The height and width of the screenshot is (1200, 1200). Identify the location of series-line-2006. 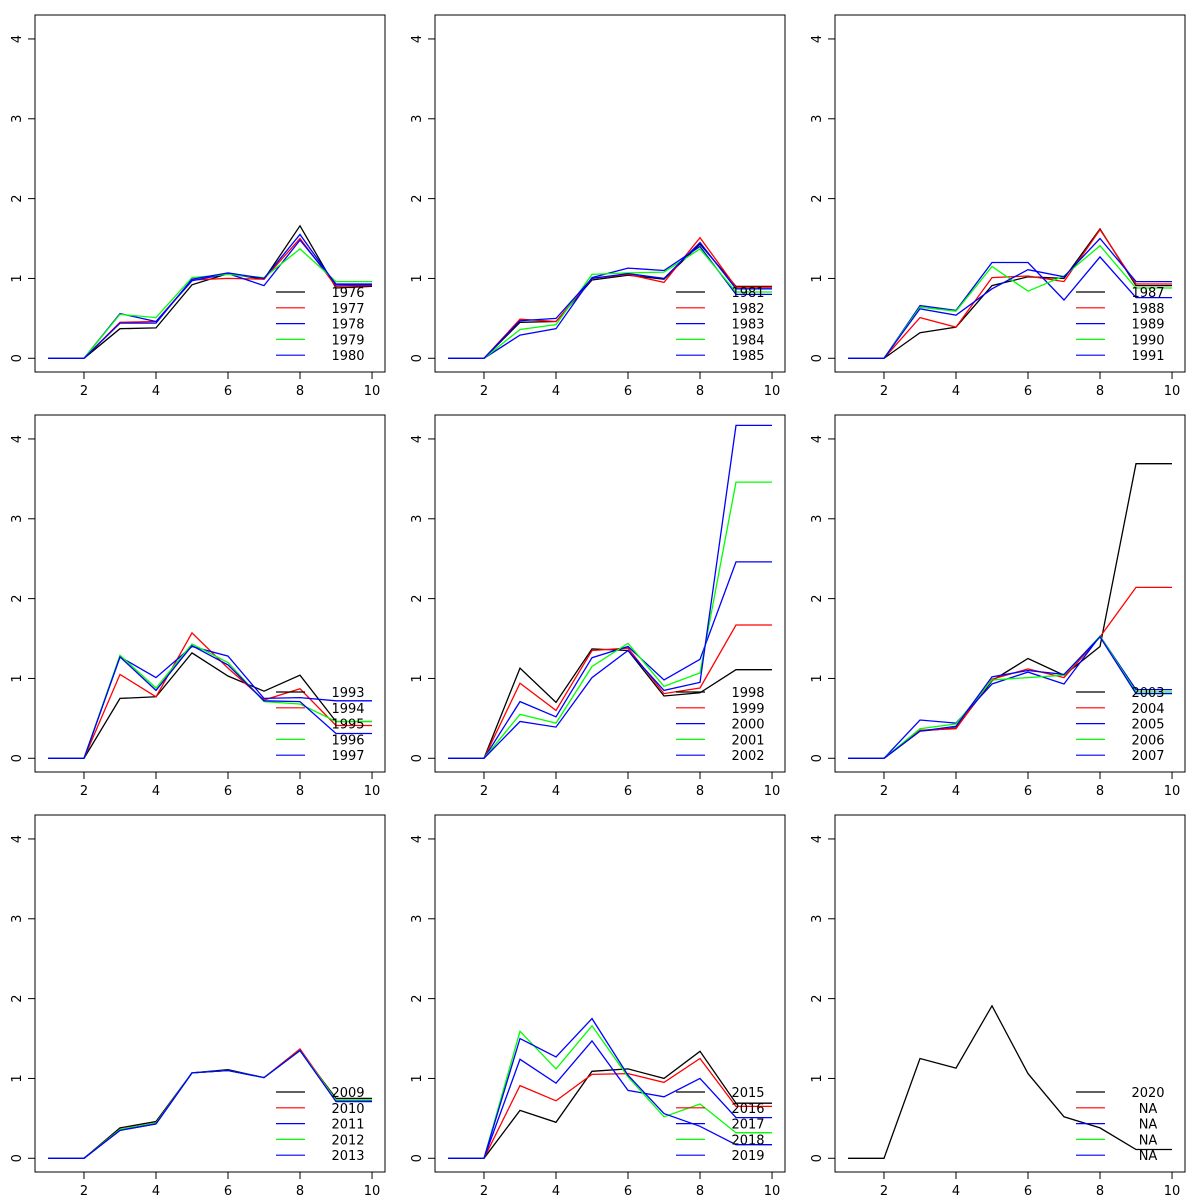
(1010, 697).